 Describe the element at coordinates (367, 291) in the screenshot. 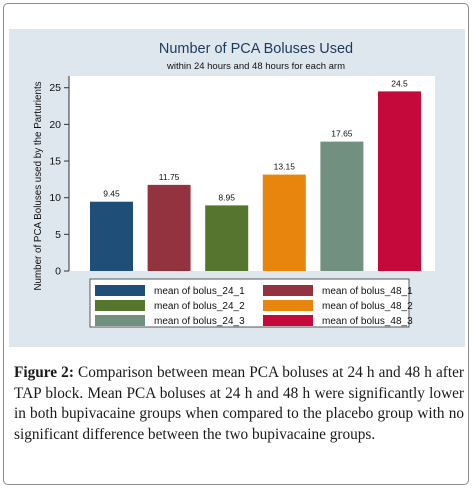

I see `legend-entry-label: mean of bolus_48_1` at that location.